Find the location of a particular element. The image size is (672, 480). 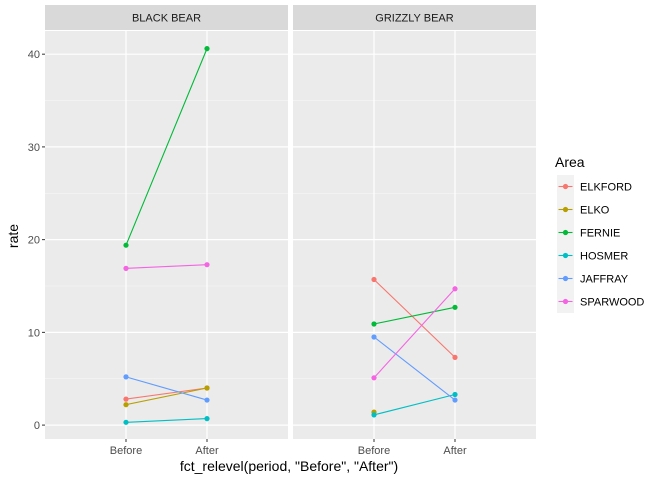

legend-entry-jaffray: JAFFRAY is located at coordinates (593, 278).